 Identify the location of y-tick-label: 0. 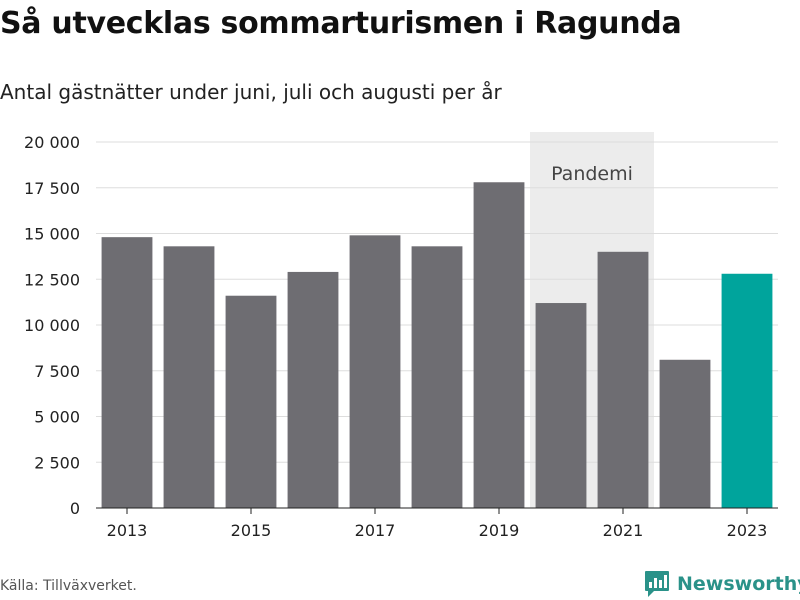
(75, 508).